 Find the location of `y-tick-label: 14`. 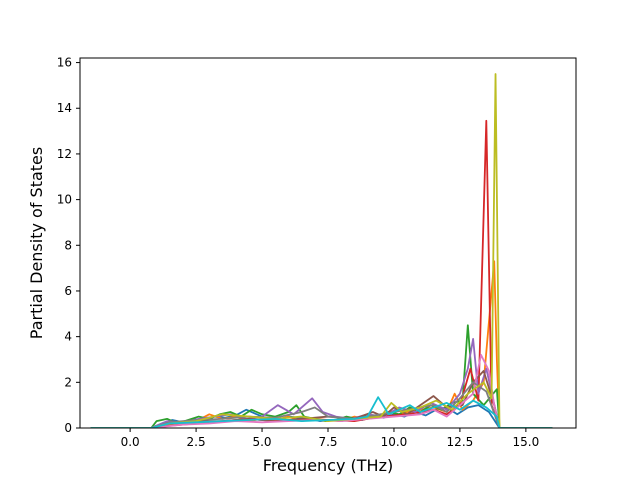

y-tick-label: 14 is located at coordinates (64, 108).